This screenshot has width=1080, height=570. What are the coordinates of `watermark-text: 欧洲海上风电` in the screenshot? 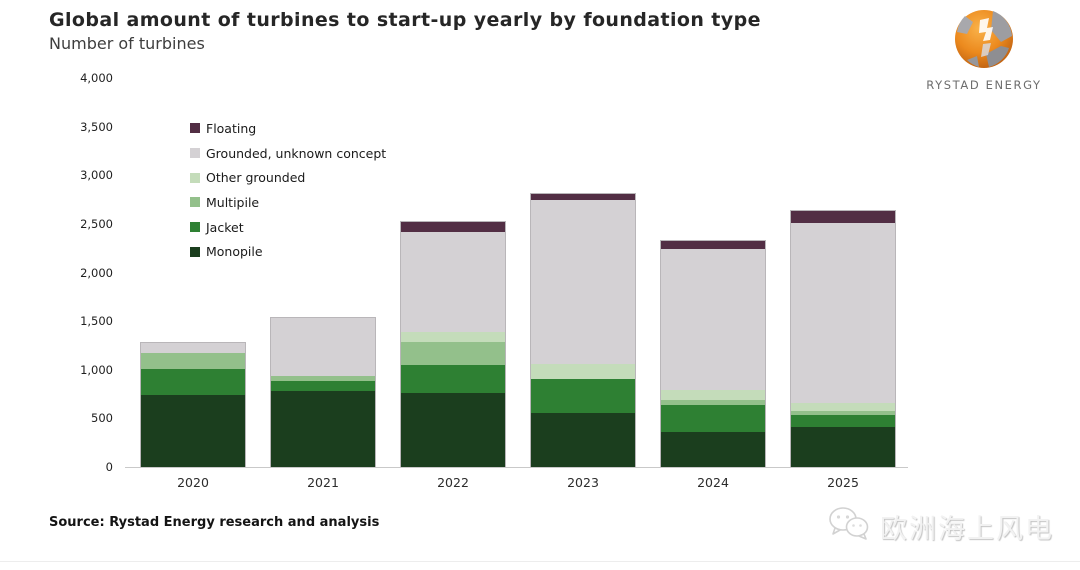 It's located at (967, 529).